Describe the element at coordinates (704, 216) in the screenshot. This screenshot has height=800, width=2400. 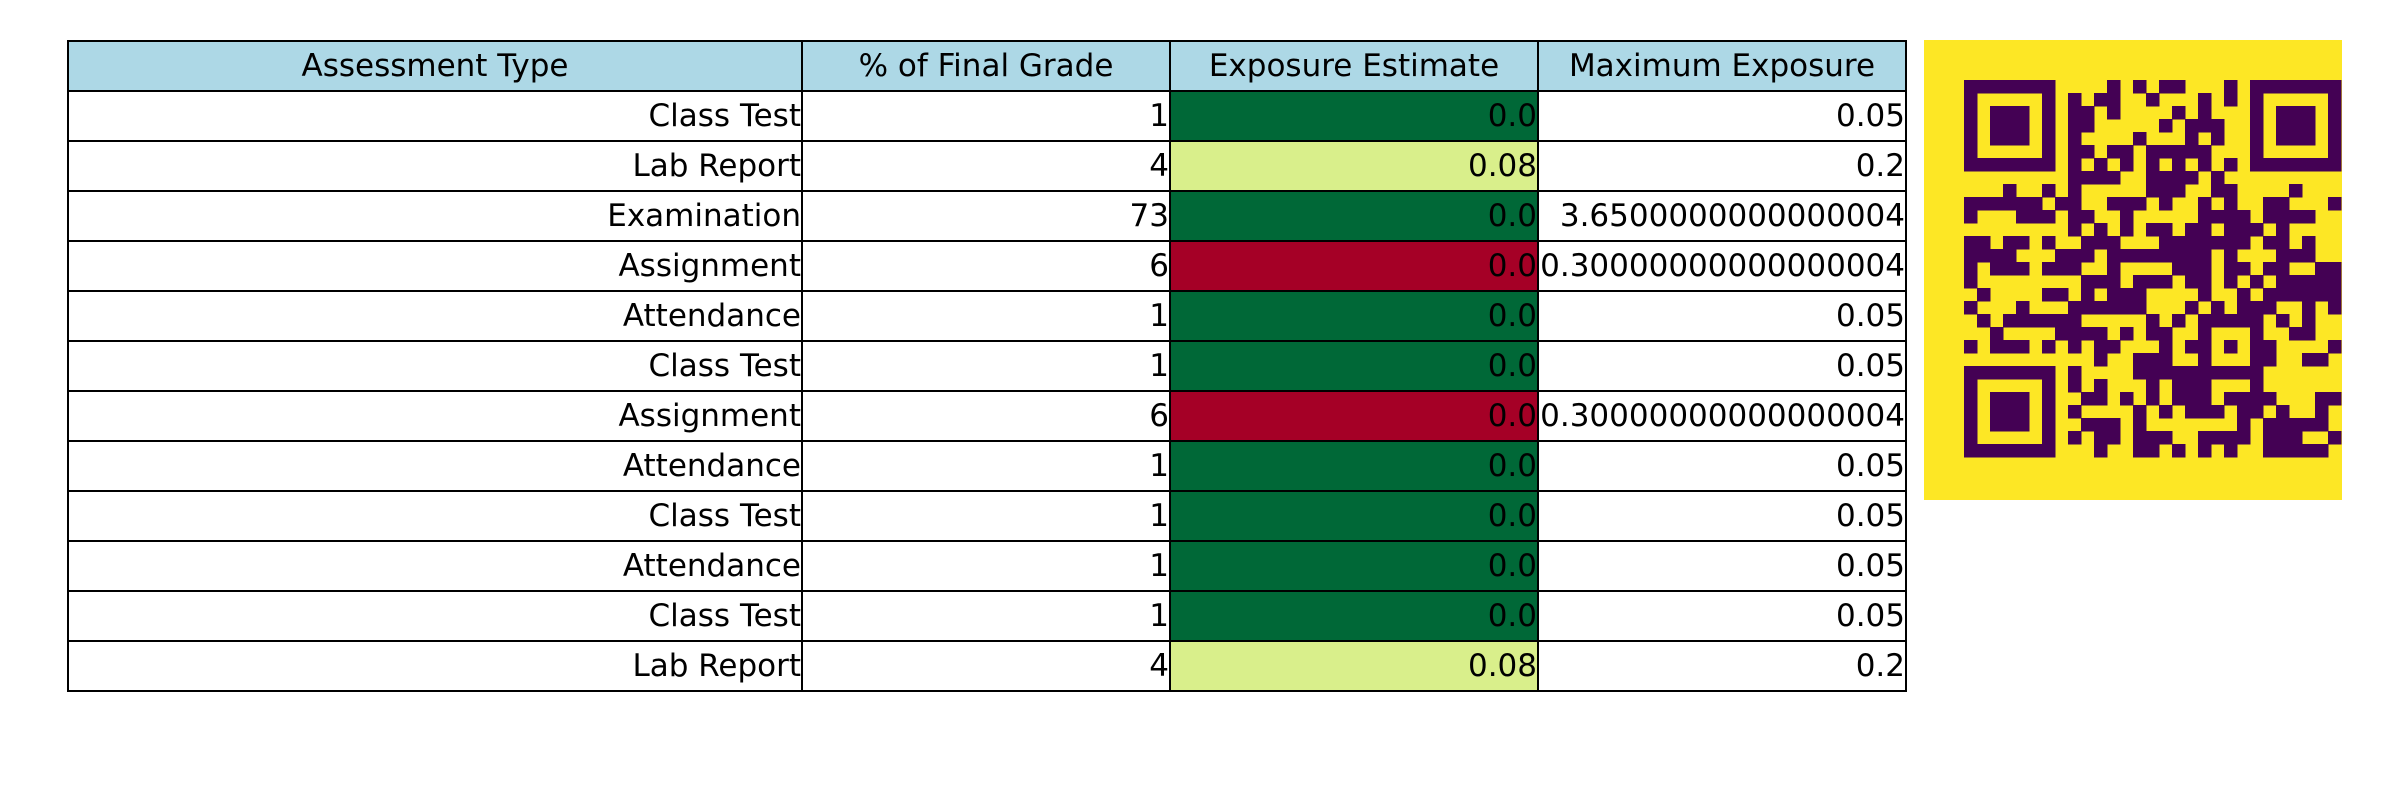
I see `cell-assessment-type-text: Examination` at that location.